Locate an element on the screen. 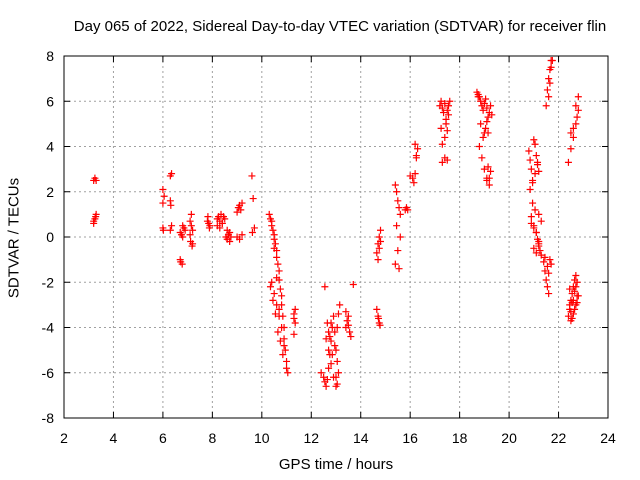 The height and width of the screenshot is (480, 640). x-tick-label: 22 is located at coordinates (559, 438).